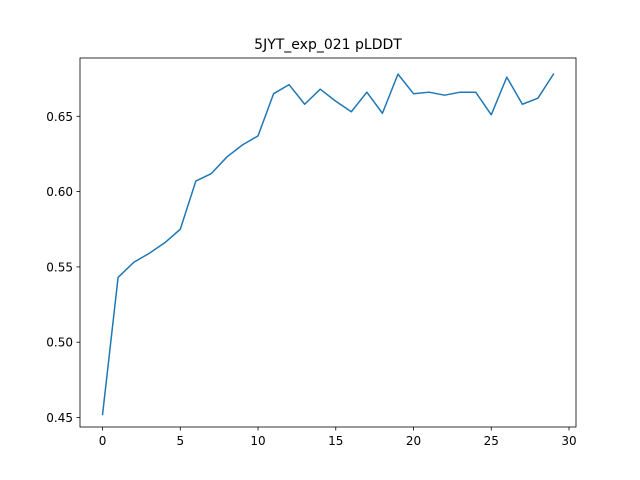  What do you see at coordinates (59, 117) in the screenshot?
I see `y-tick-label: 0.65` at bounding box center [59, 117].